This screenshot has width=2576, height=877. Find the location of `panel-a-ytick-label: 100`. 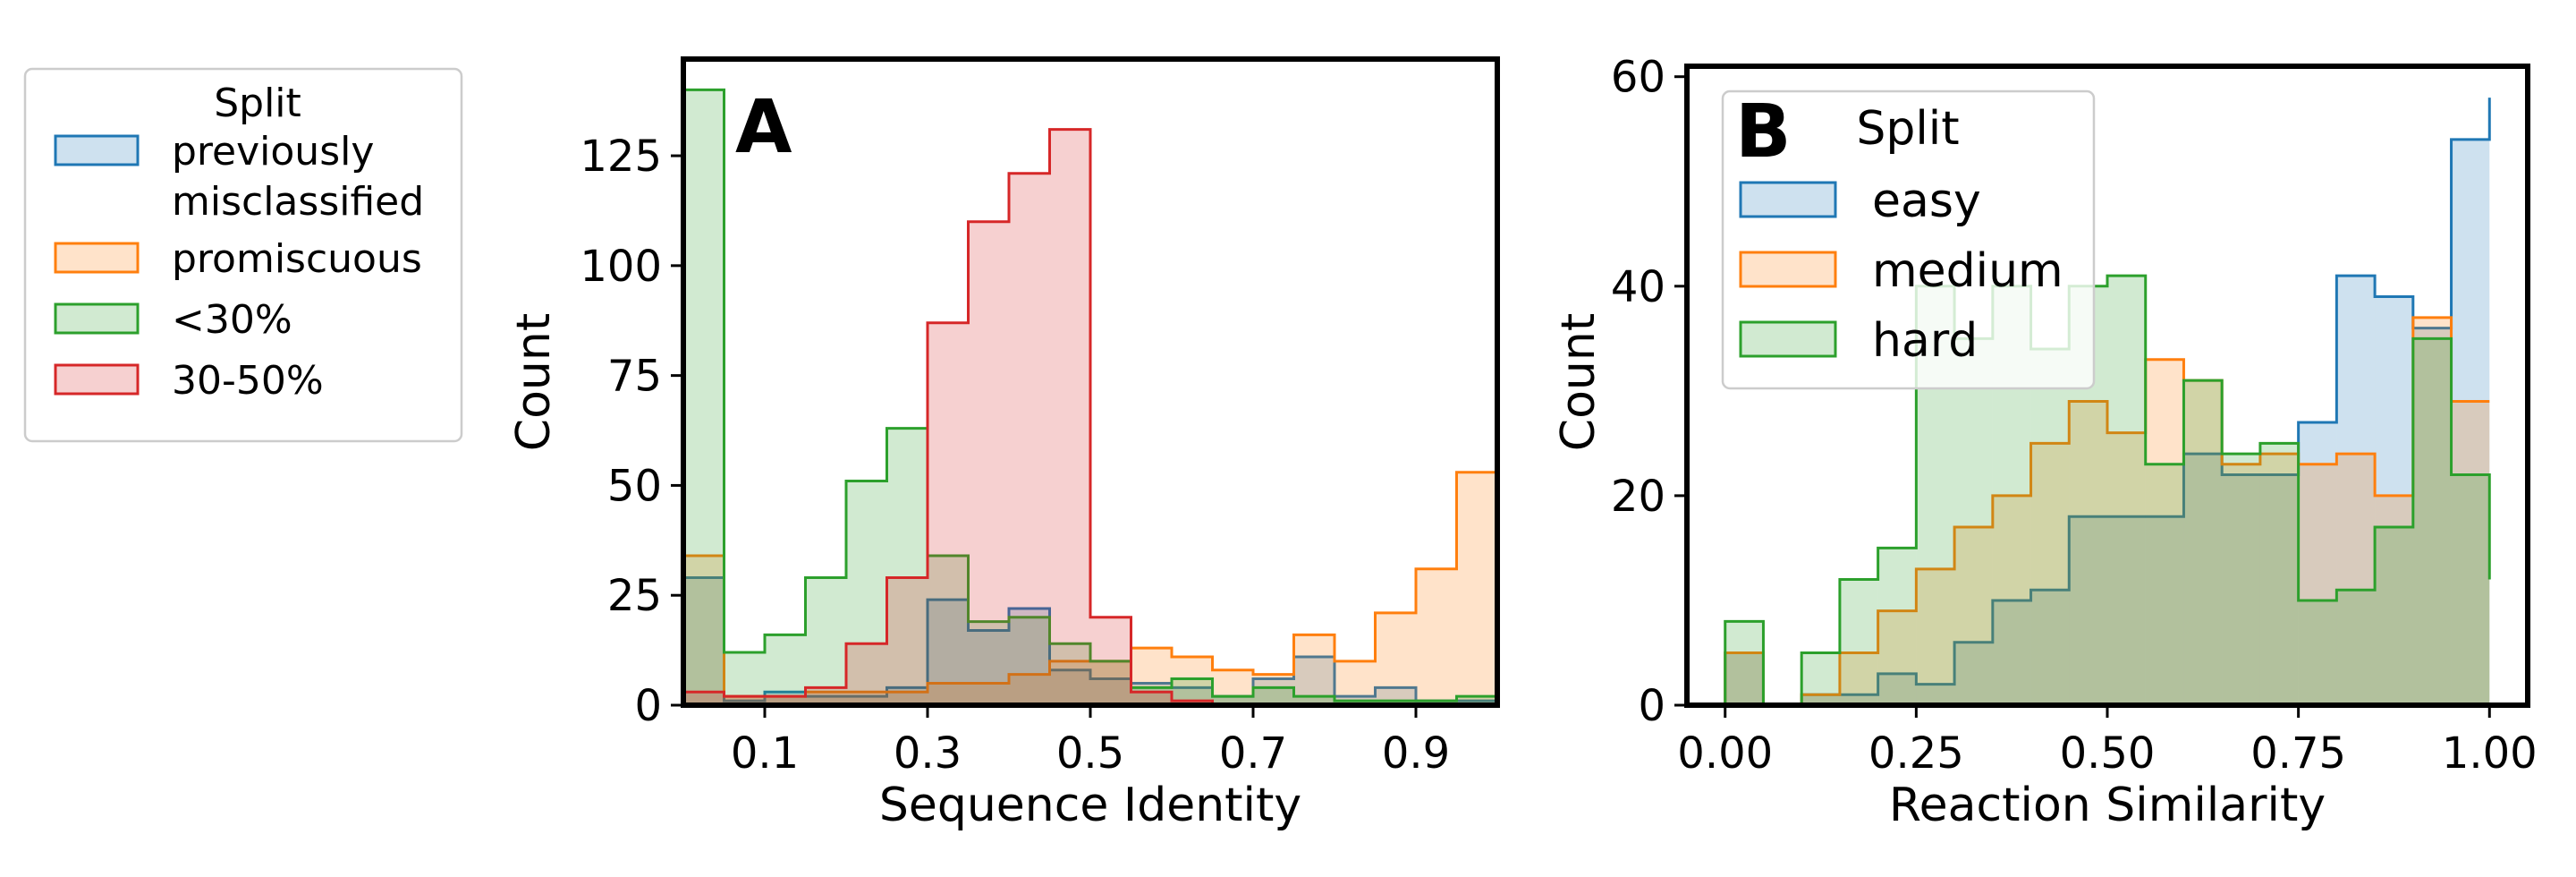

panel-a-ytick-label: 100 is located at coordinates (621, 267).